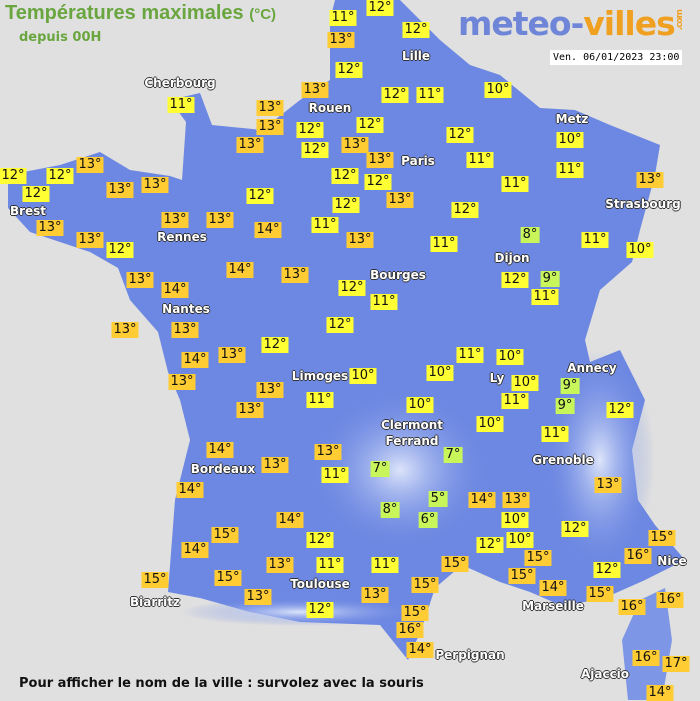 This screenshot has width=700, height=701. I want to click on city-label: Strasbourg, so click(643, 204).